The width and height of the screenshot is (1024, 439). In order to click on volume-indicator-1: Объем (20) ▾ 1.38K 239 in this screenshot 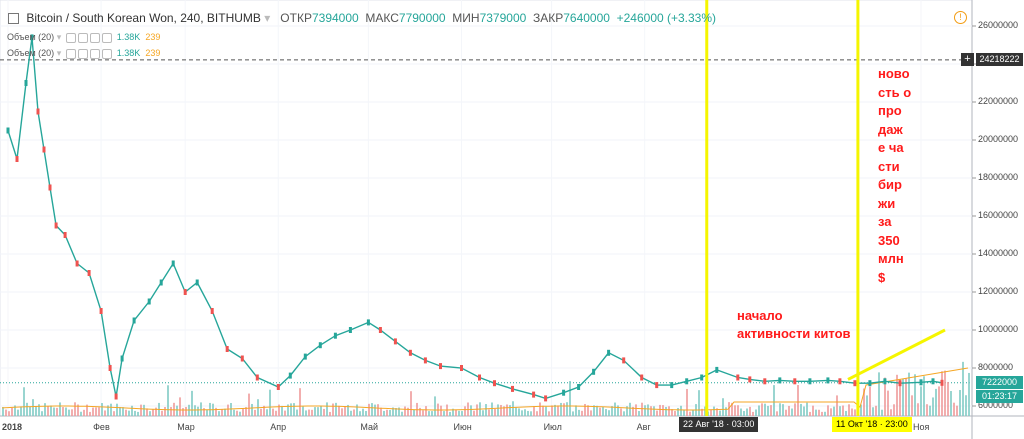, I will do `click(83, 37)`.